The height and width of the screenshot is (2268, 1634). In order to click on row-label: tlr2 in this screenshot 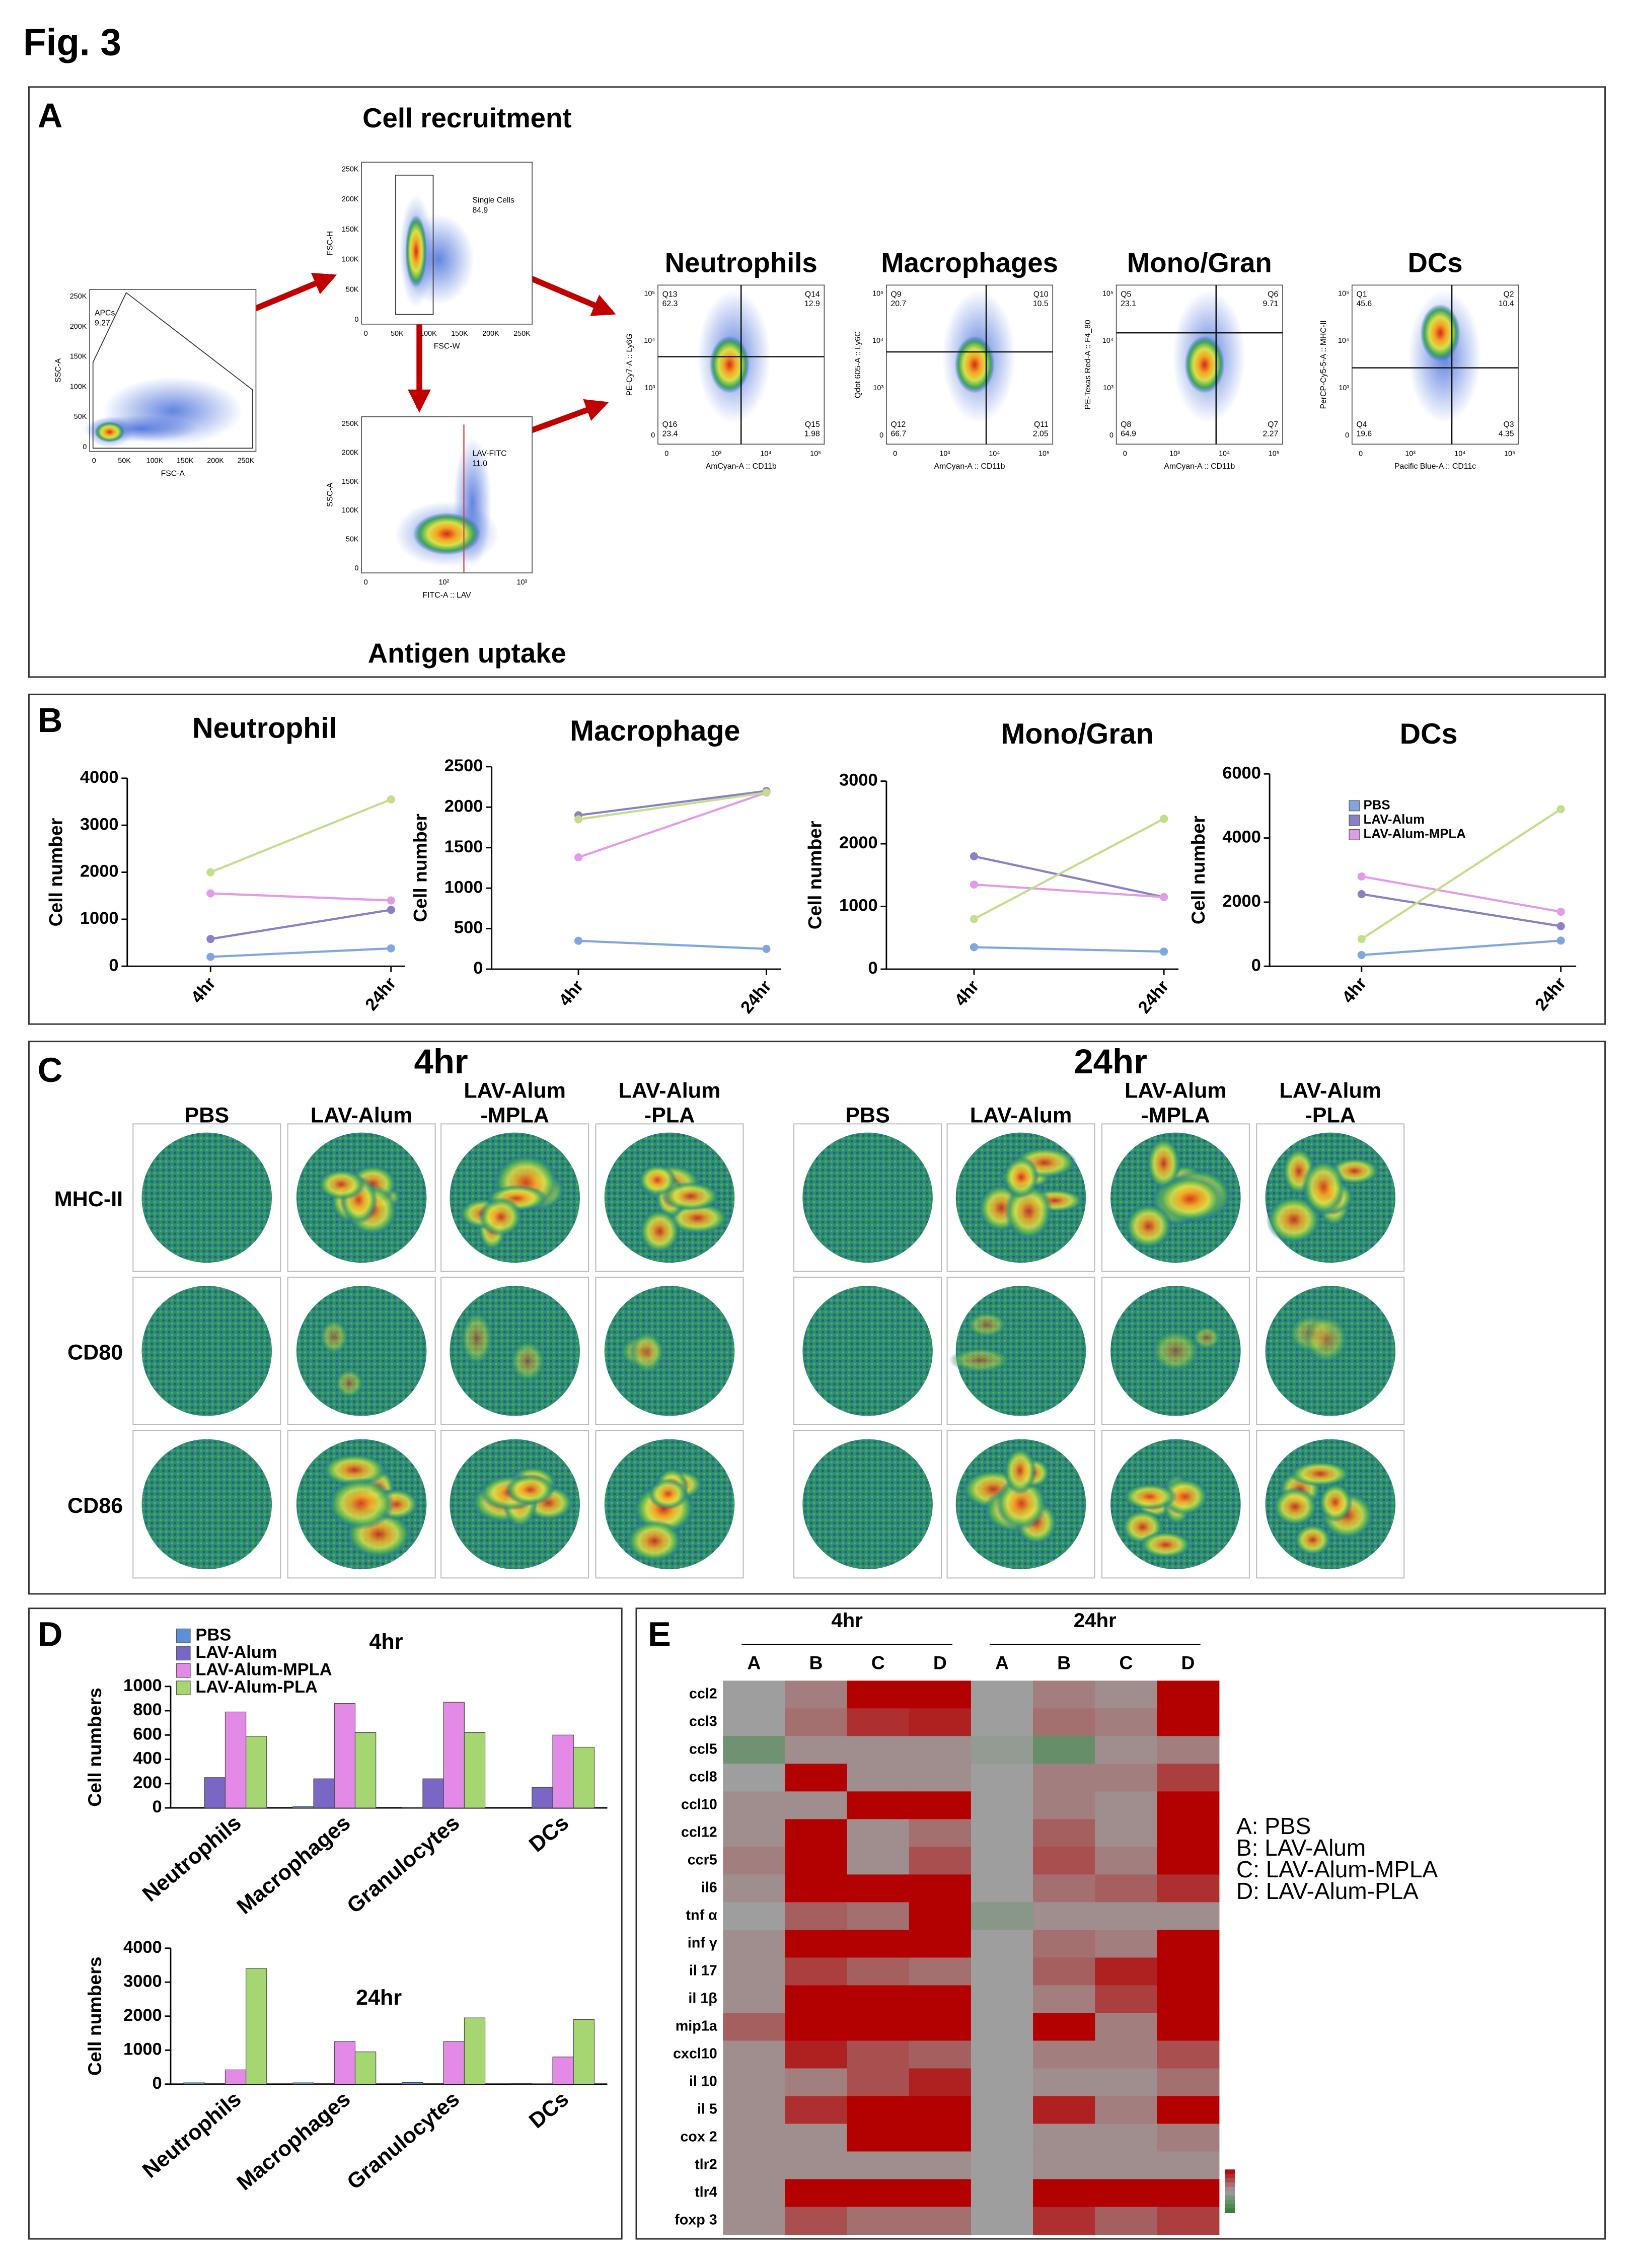, I will do `click(706, 2165)`.